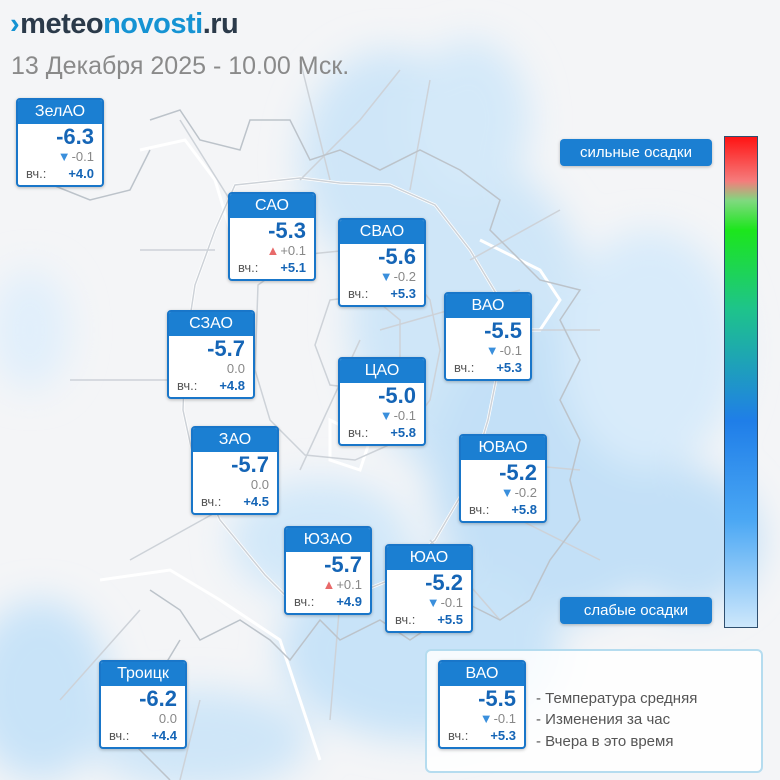 This screenshot has width=780, height=780. I want to click on district-temperature: -6.2, so click(158, 698).